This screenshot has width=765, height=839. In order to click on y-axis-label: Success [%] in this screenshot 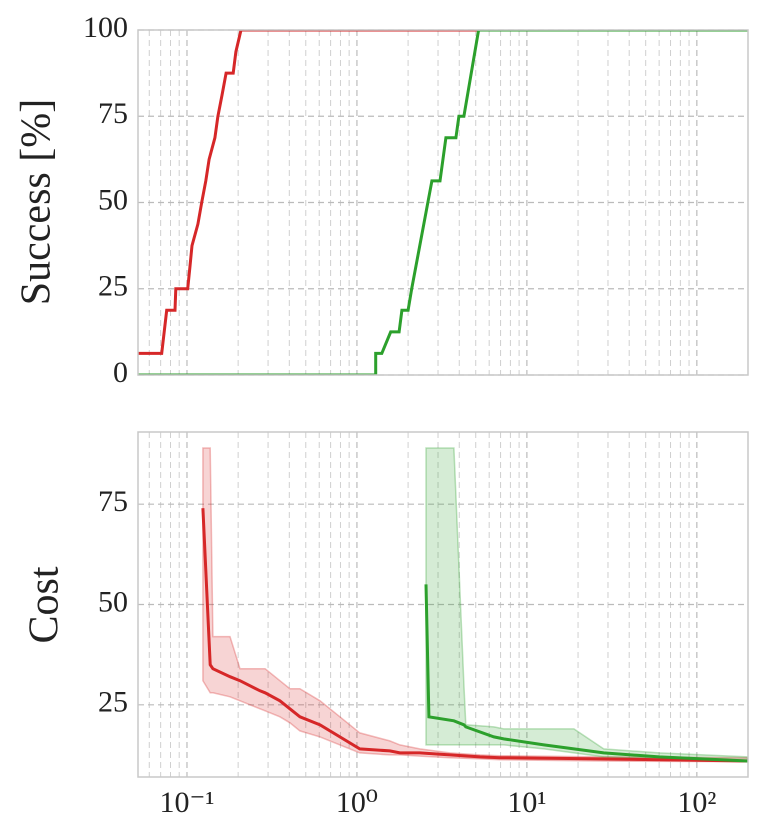, I will do `click(37, 202)`.